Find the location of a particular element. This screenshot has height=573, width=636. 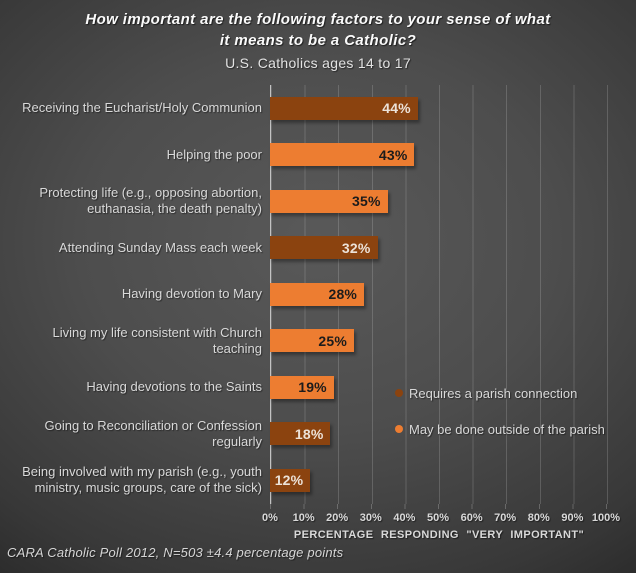

legend-item-outside-parish: May be done outside of the parish is located at coordinates (512, 429).